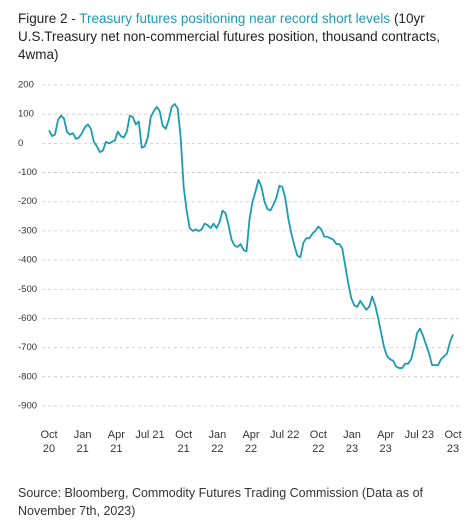 The image size is (473, 531). Describe the element at coordinates (217, 442) in the screenshot. I see `x-tick-label: Jan 22` at that location.